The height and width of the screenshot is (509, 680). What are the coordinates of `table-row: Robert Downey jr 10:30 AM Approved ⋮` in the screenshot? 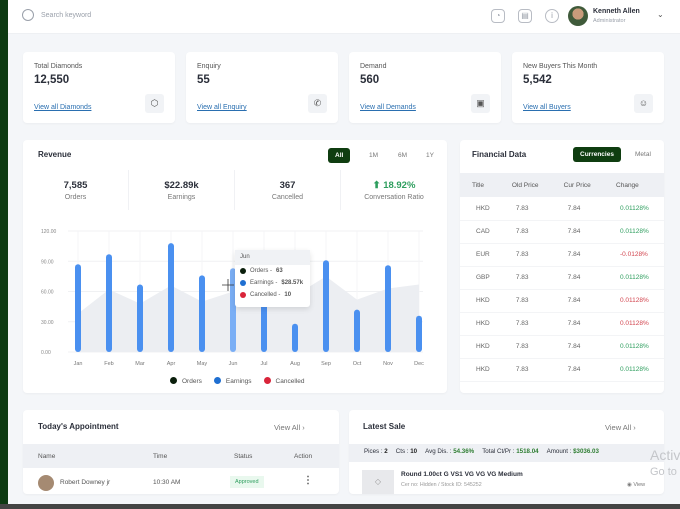 It's located at (181, 482).